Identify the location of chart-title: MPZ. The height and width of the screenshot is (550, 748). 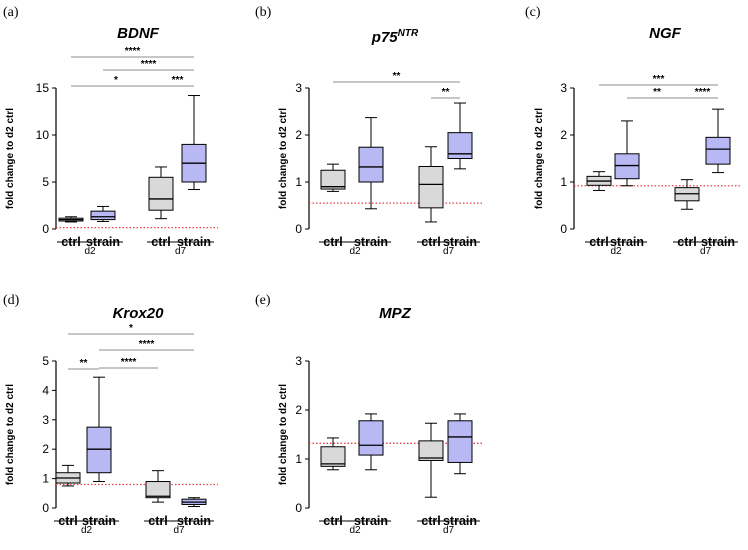
(395, 313).